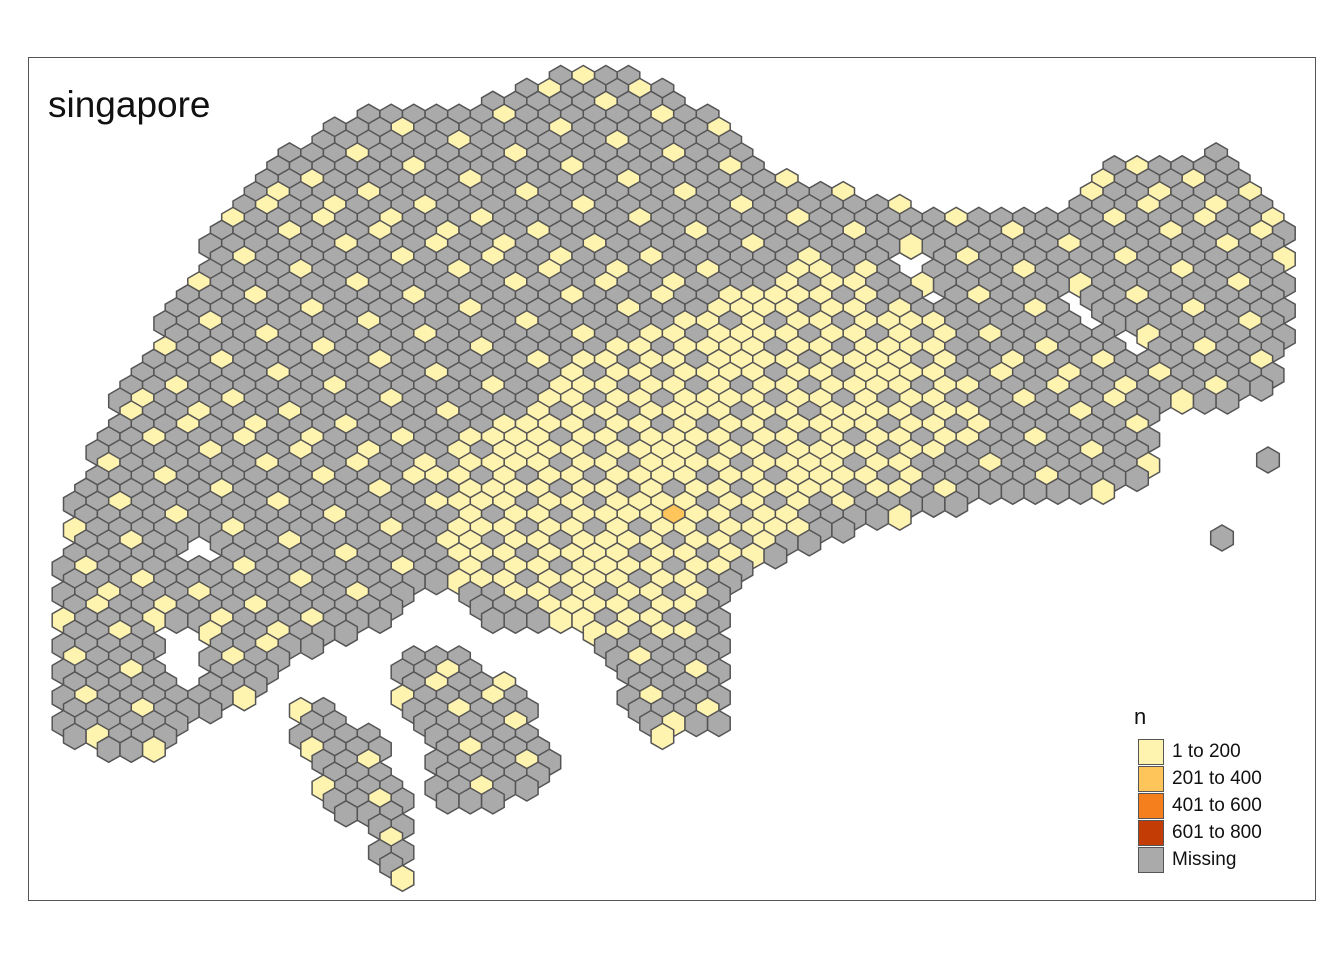  I want to click on legend-label: 601 to 800, so click(1217, 832).